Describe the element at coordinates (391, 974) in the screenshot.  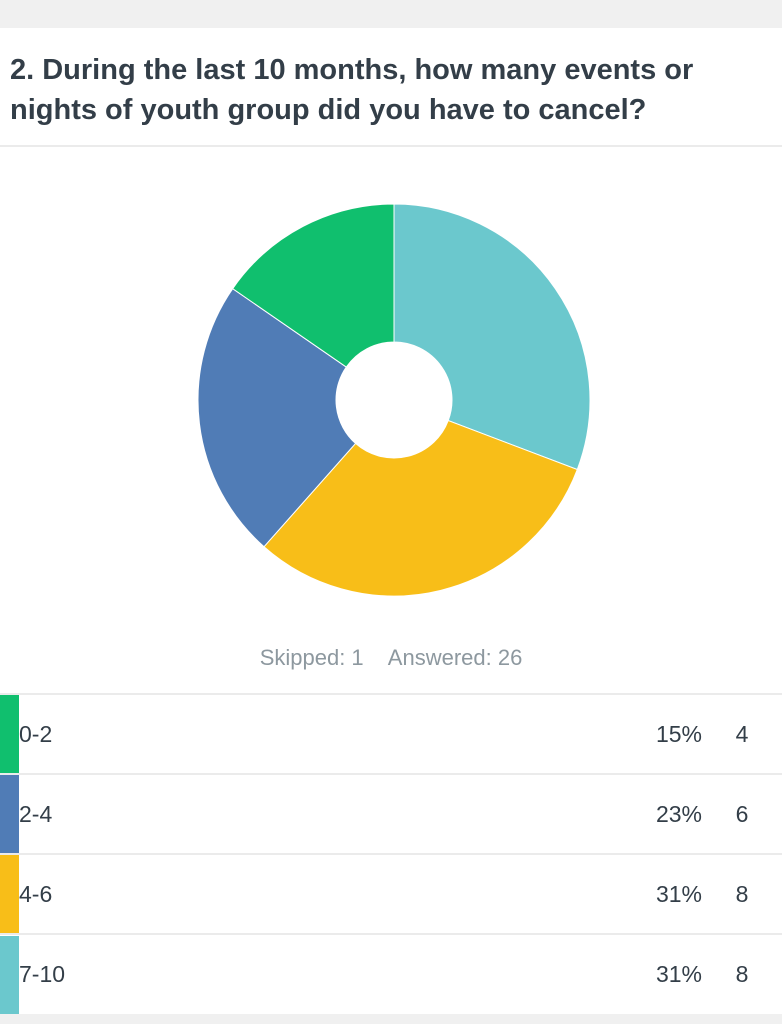
I see `answer-row: 7-10 31% 8` at that location.